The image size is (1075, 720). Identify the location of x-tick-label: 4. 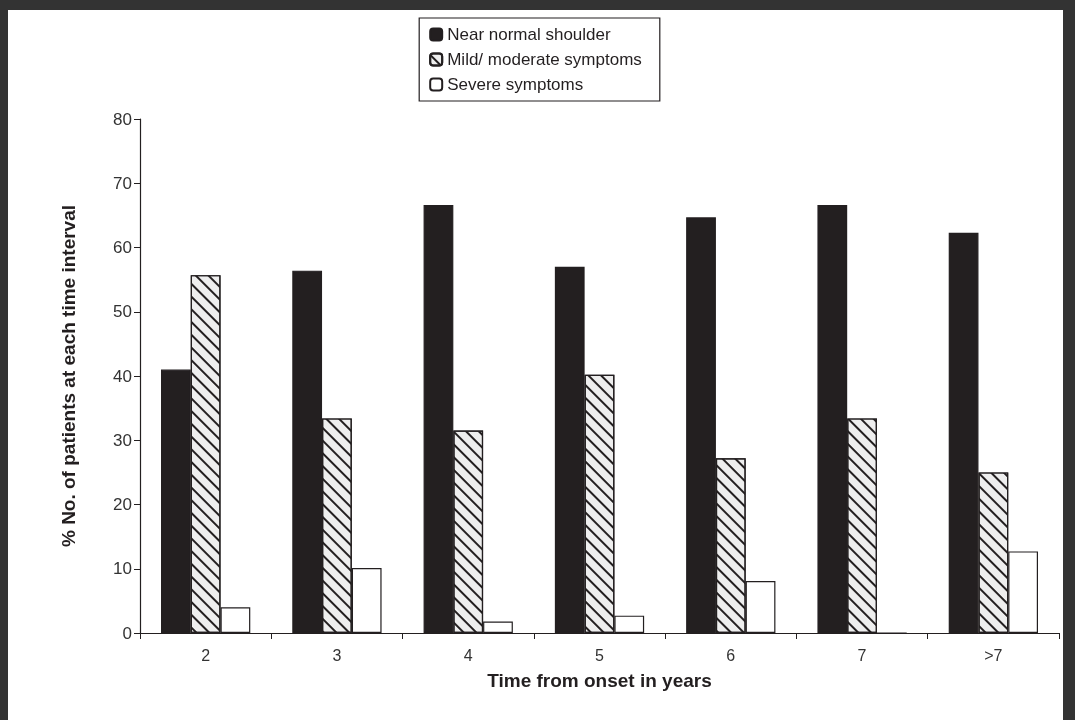
(468, 655).